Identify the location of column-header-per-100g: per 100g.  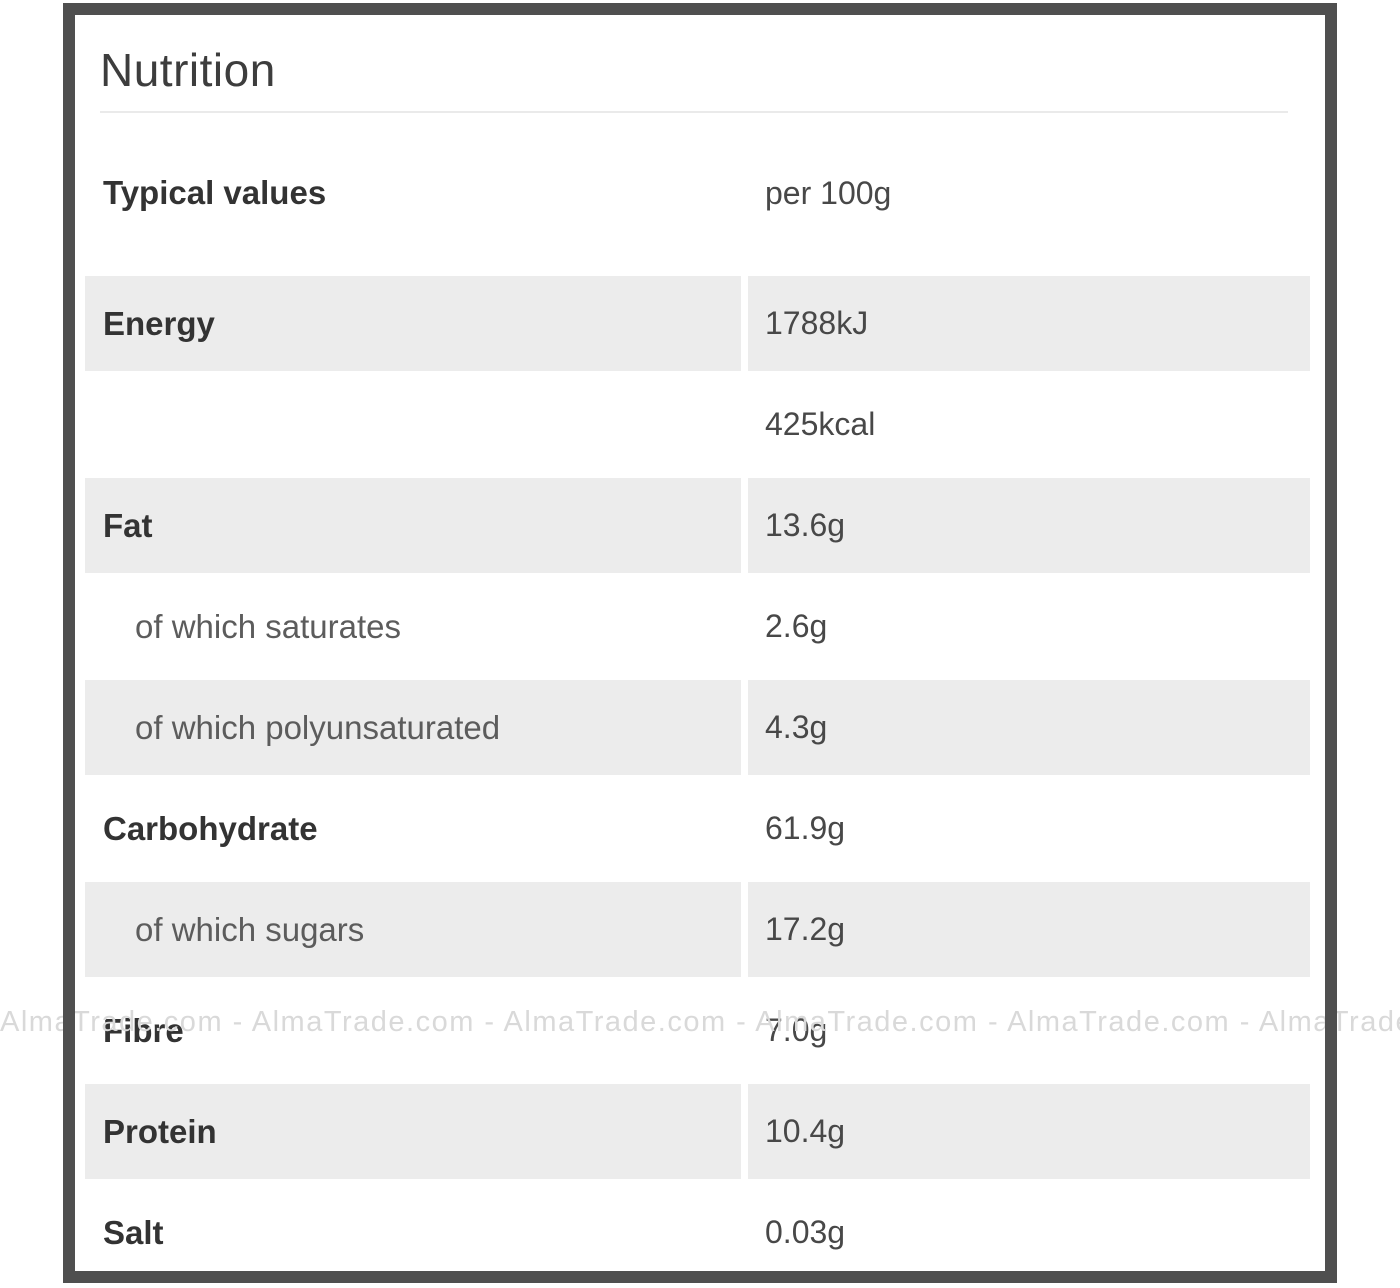
(828, 192).